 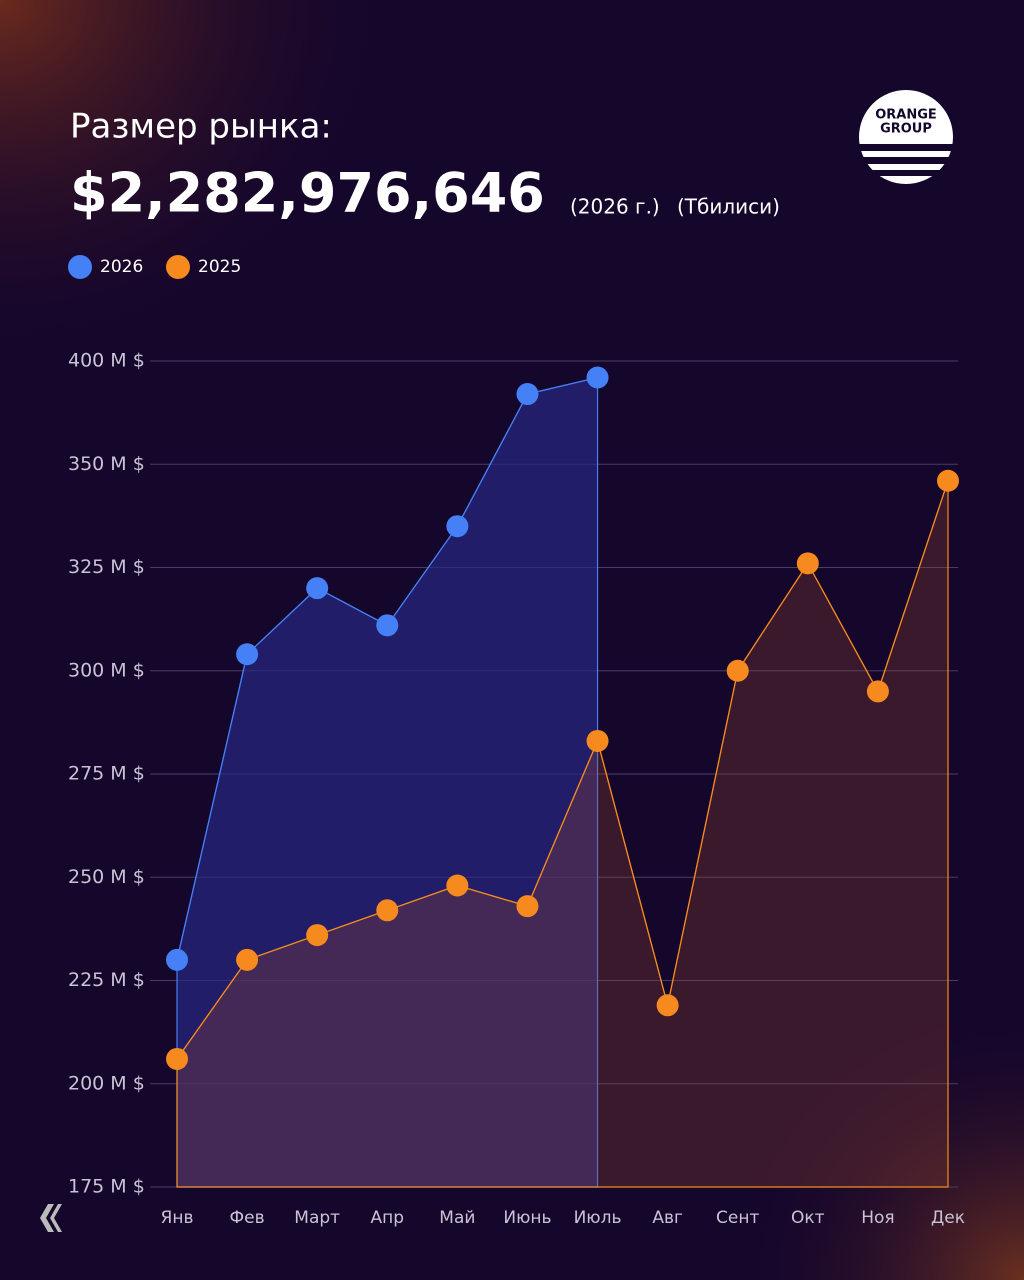 I want to click on logo: ORANGE GROUP, so click(x=906, y=137).